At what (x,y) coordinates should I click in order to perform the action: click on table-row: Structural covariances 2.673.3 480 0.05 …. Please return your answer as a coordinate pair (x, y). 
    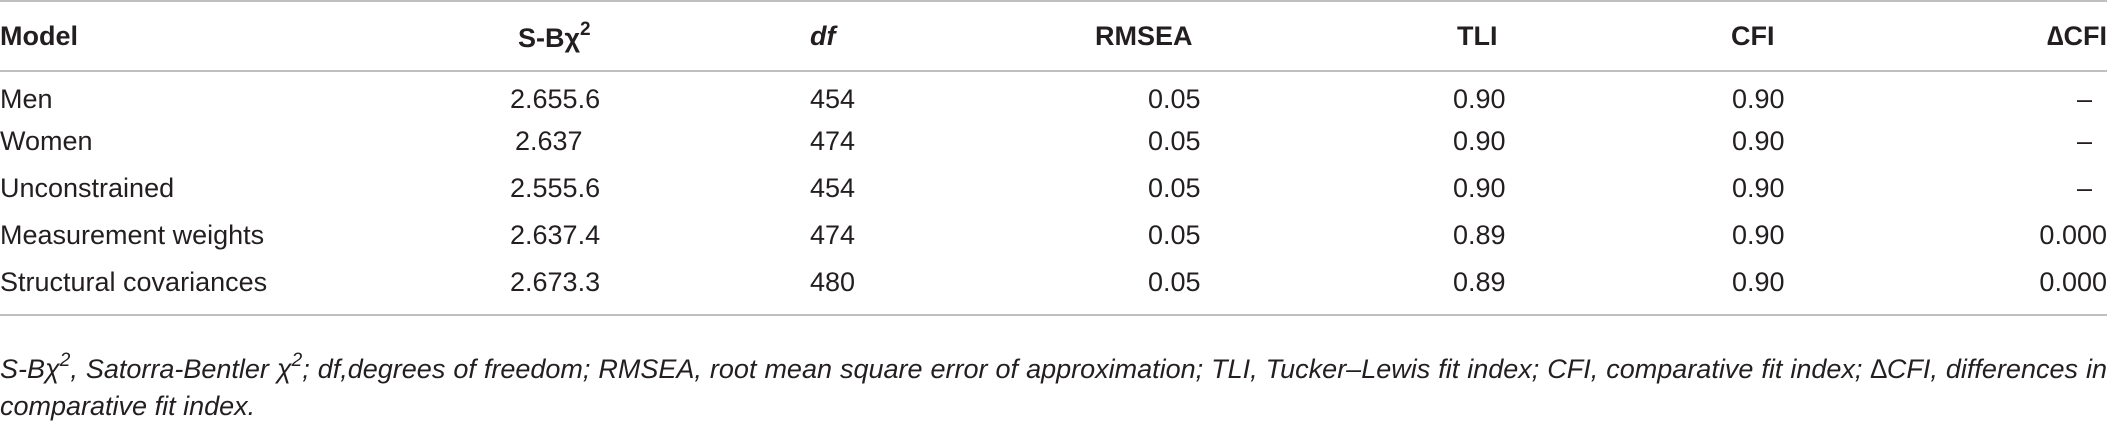
    Looking at the image, I should click on (1053, 287).